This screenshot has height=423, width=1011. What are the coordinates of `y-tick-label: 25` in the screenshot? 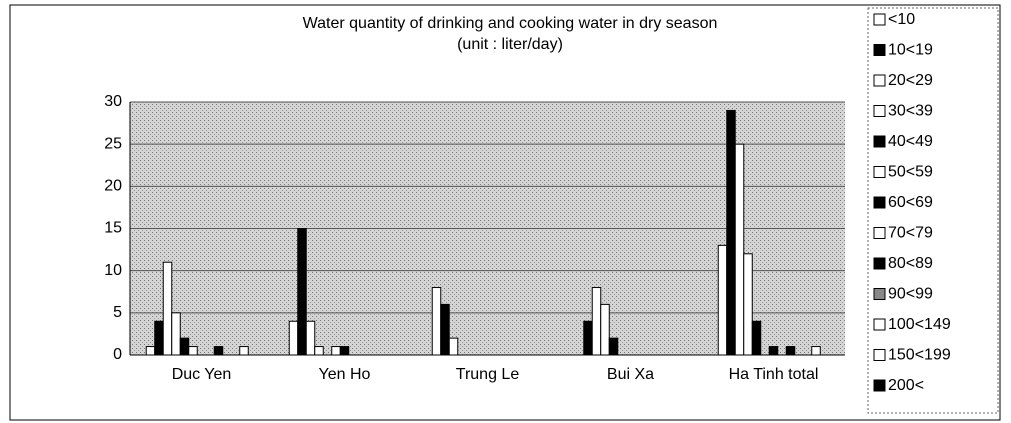 It's located at (113, 143).